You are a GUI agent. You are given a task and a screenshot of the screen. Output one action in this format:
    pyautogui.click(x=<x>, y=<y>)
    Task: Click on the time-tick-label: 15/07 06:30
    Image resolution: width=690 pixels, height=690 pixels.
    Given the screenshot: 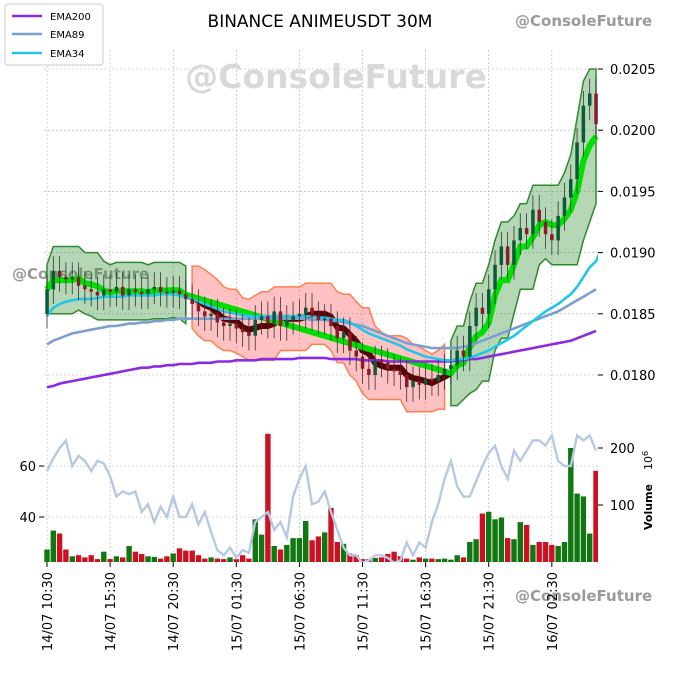 What is the action you would take?
    pyautogui.click(x=300, y=611)
    